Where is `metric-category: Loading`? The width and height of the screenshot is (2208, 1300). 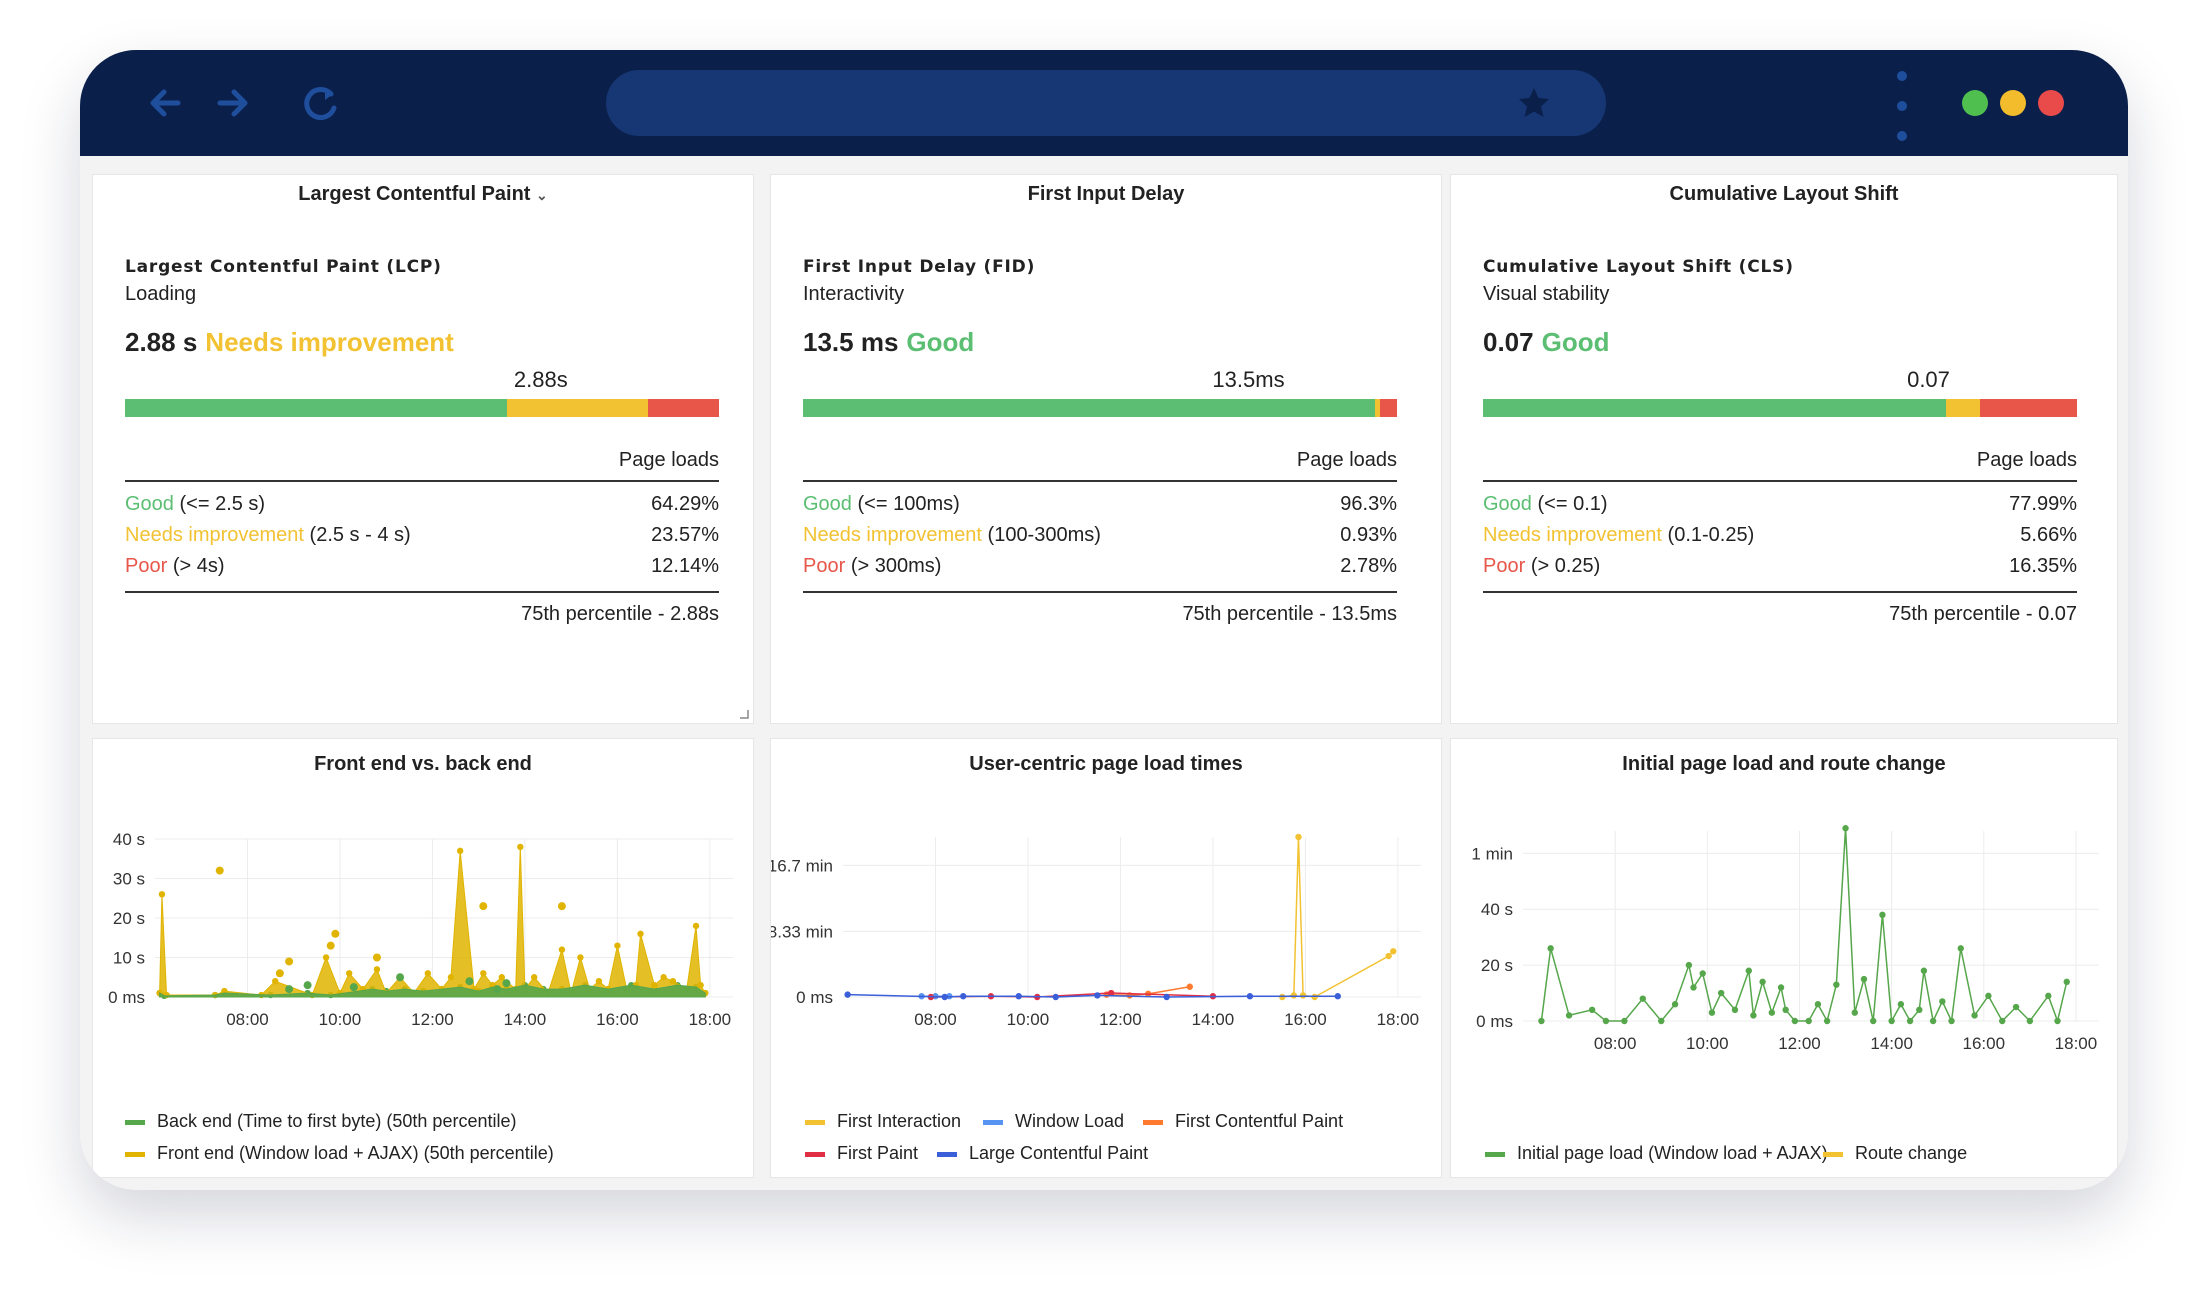
metric-category: Loading is located at coordinates (161, 294).